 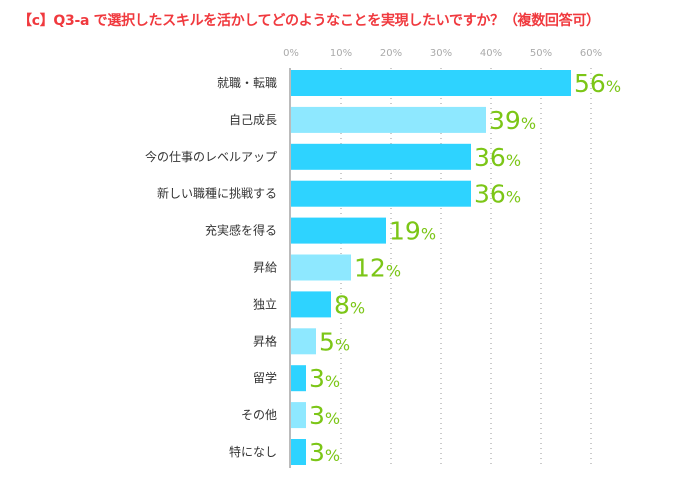 I want to click on tick-label: 40%, so click(x=491, y=53).